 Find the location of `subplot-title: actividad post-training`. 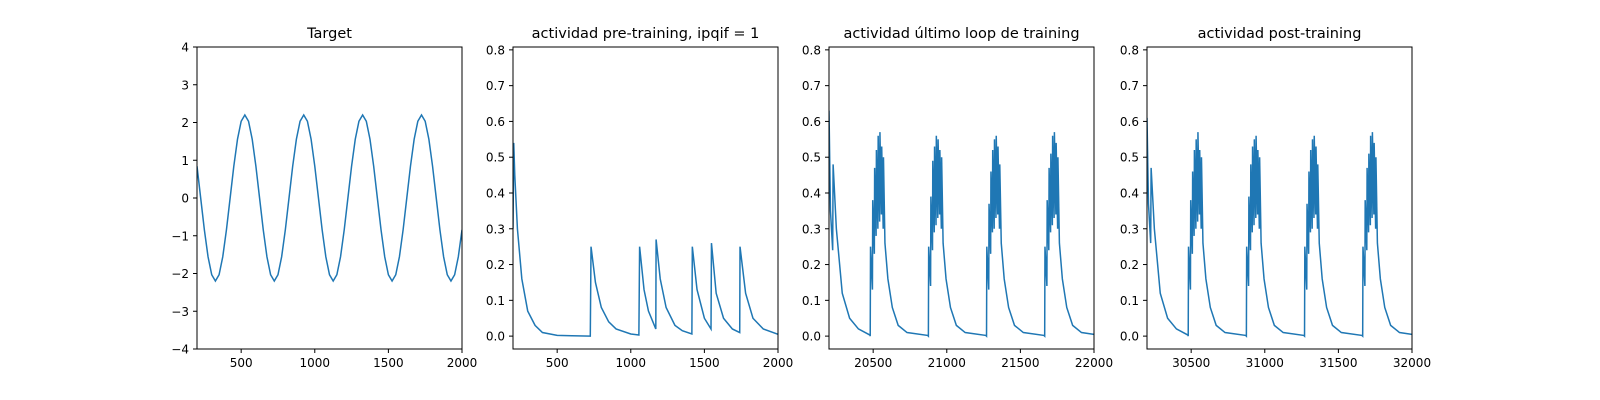

subplot-title: actividad post-training is located at coordinates (1280, 34).